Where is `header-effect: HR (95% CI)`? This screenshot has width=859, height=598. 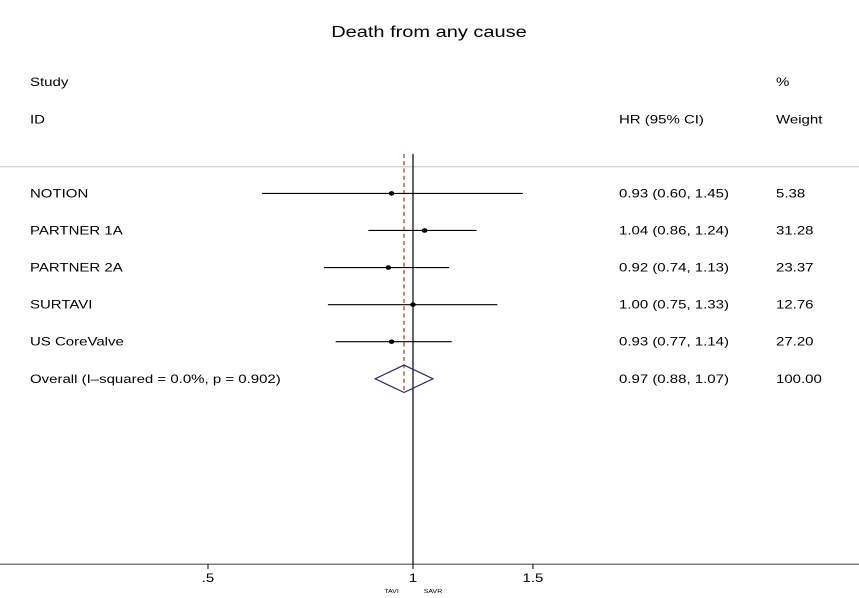
header-effect: HR (95% CI) is located at coordinates (661, 119).